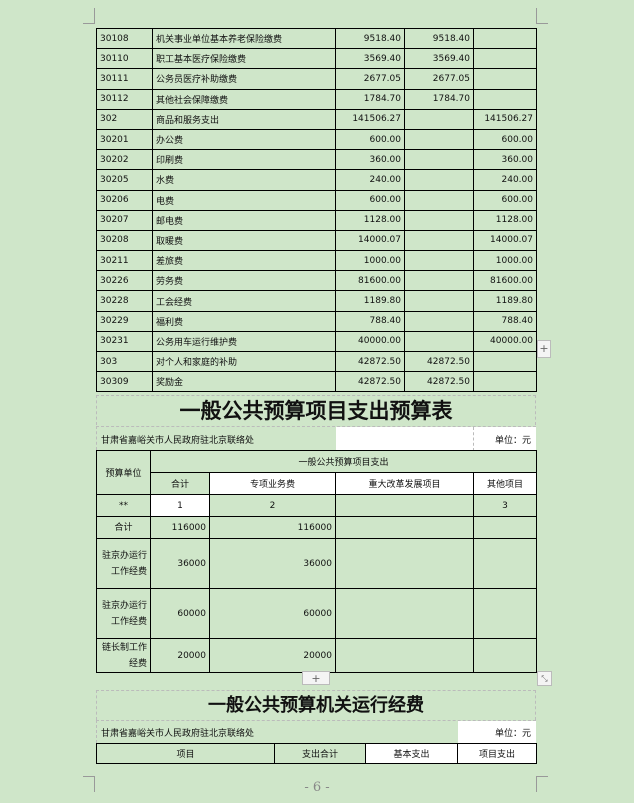  Describe the element at coordinates (180, 483) in the screenshot. I see `col-header: 合计` at that location.